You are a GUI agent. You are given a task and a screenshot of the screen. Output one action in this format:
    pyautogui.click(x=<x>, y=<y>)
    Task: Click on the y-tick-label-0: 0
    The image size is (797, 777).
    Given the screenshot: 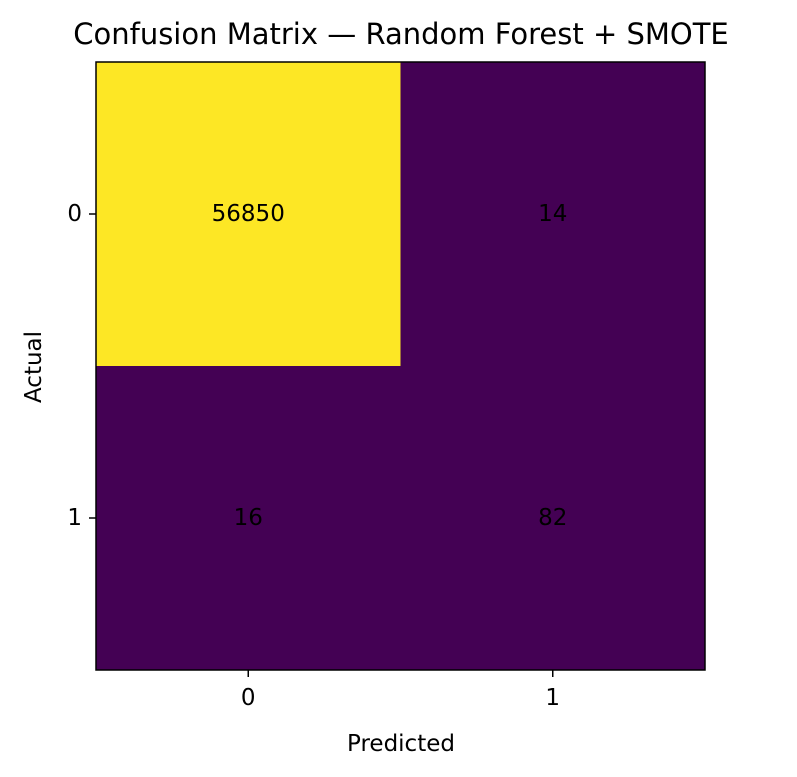 What is the action you would take?
    pyautogui.click(x=74, y=214)
    